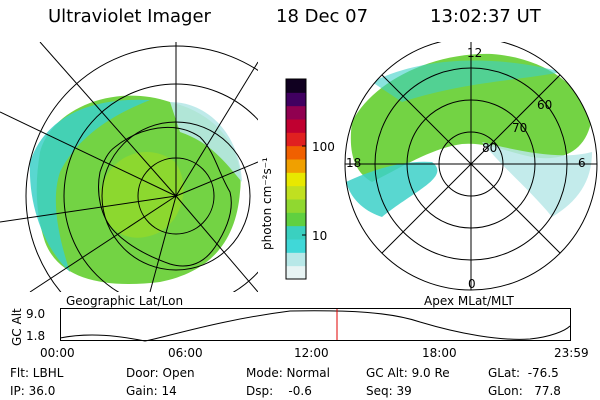 The height and width of the screenshot is (400, 600). I want to click on right-map-caption: Apex MLat/MLT, so click(469, 301).